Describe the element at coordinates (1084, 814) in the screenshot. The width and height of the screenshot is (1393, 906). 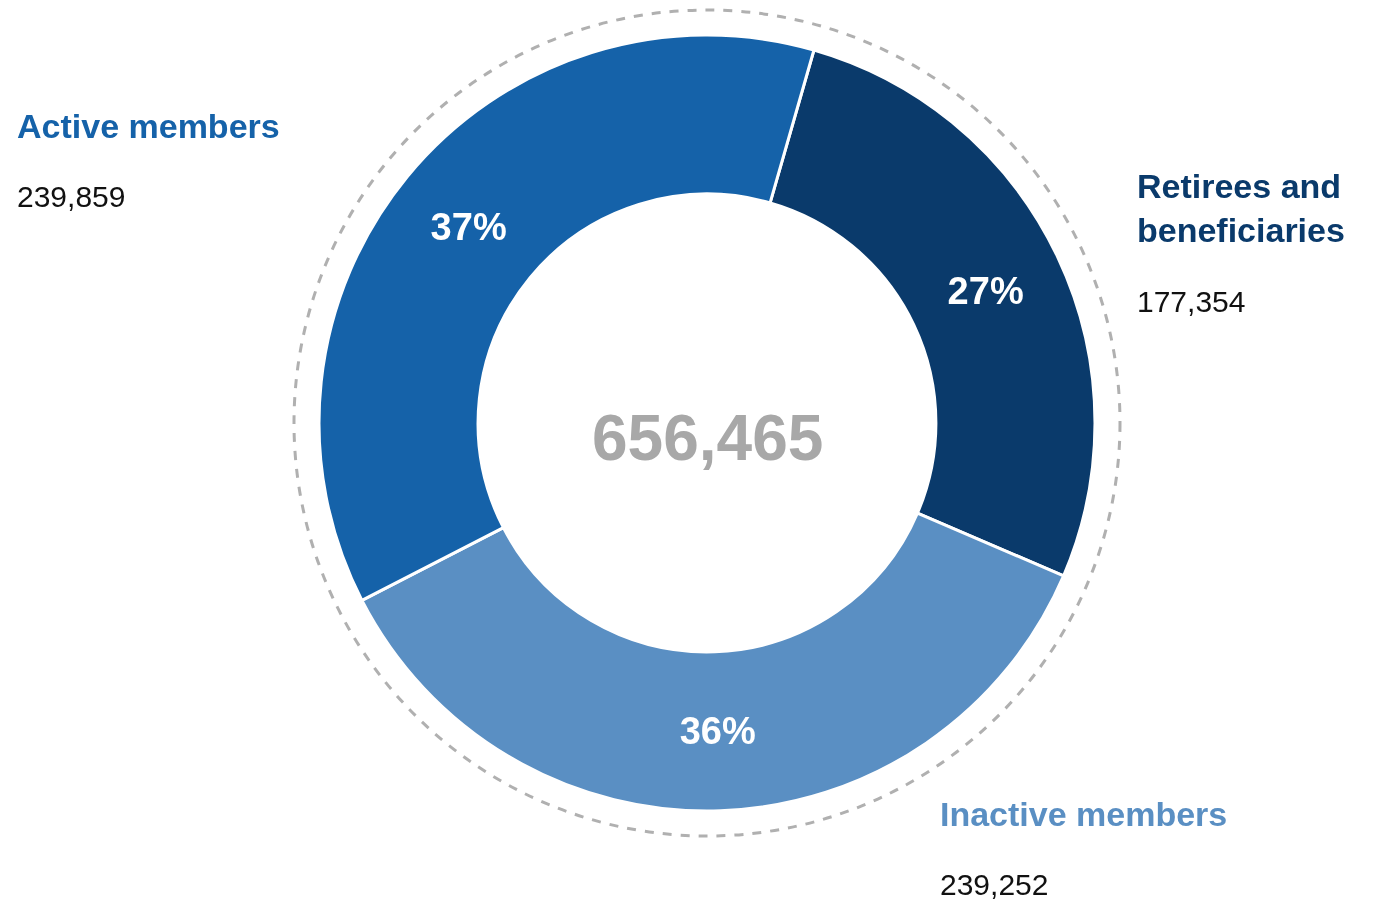
I see `slice-label: Inactive members` at that location.